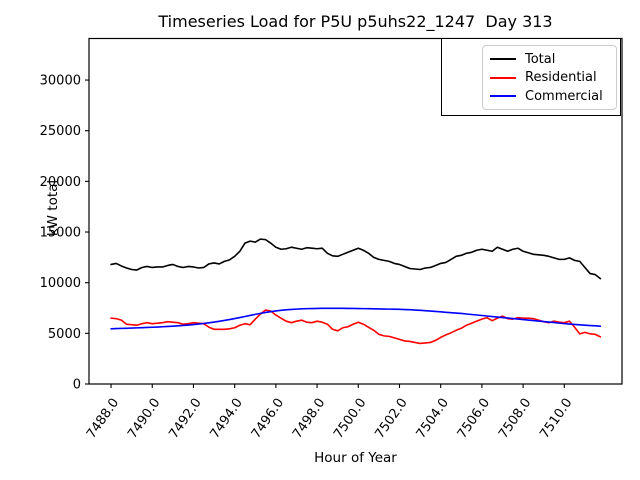 The height and width of the screenshot is (480, 640). Describe the element at coordinates (60, 81) in the screenshot. I see `y-tick-label: 30000` at that location.